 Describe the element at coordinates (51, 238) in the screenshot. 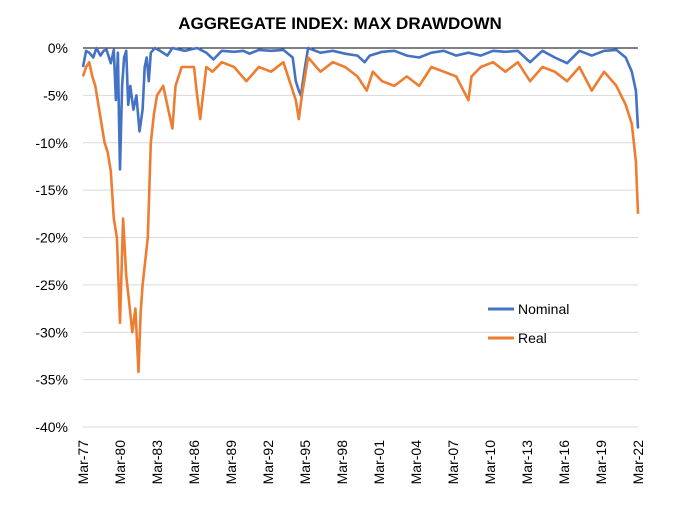

I see `y-tick-label: -20%` at that location.